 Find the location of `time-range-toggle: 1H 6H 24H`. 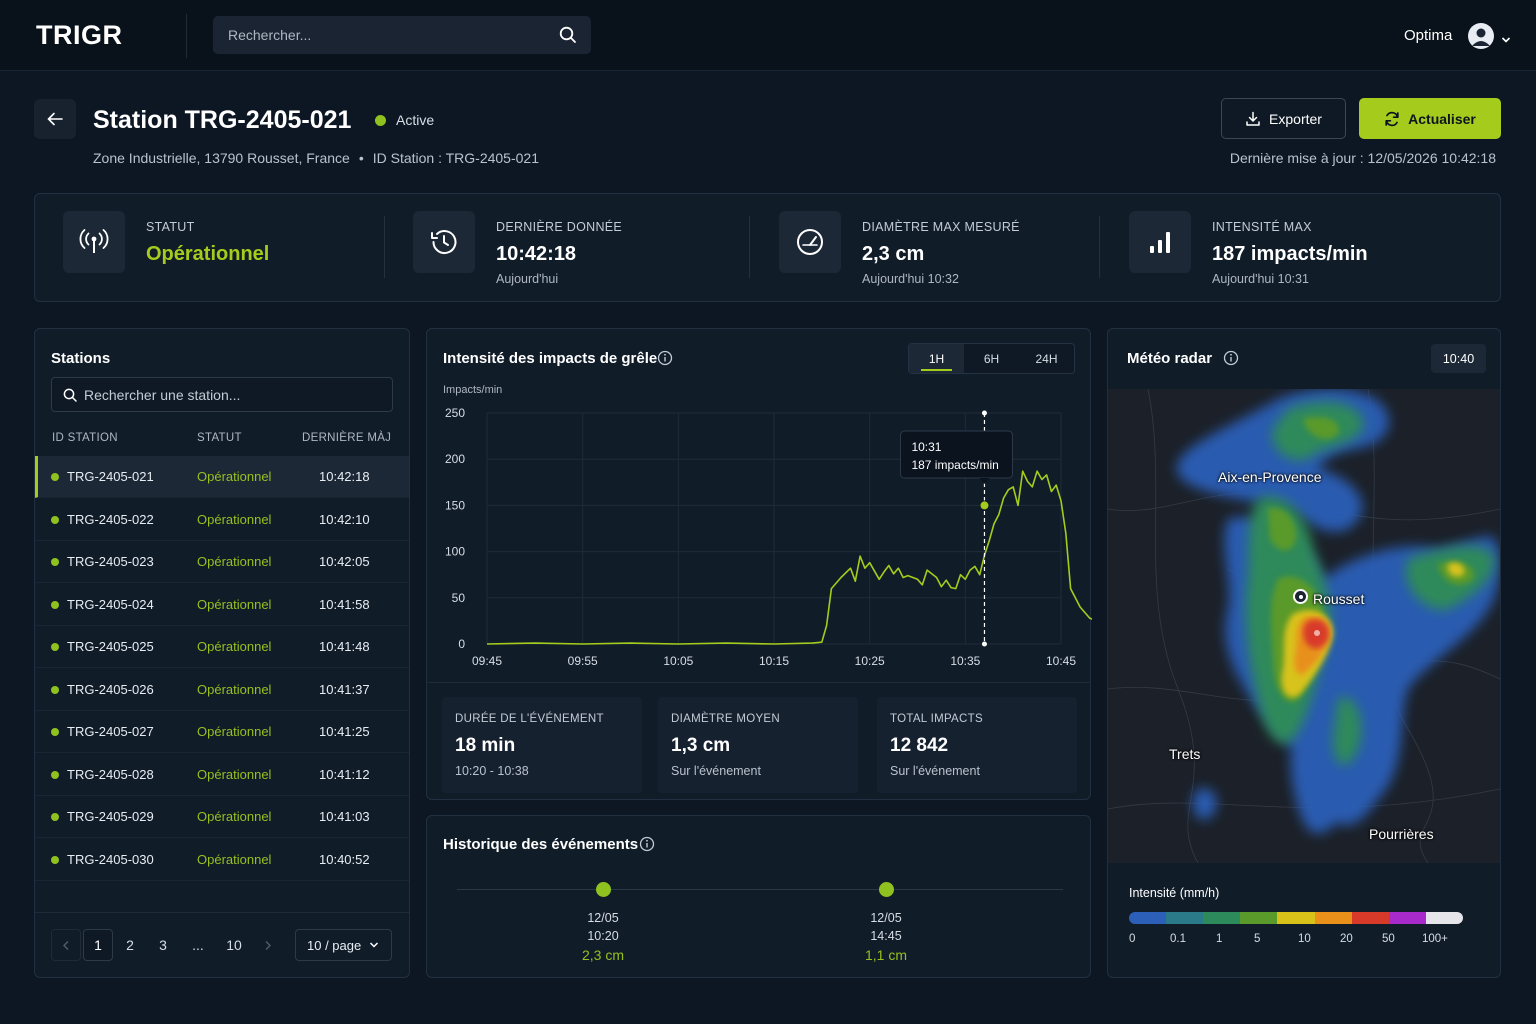

time-range-toggle: 1H 6H 24H is located at coordinates (991, 358).